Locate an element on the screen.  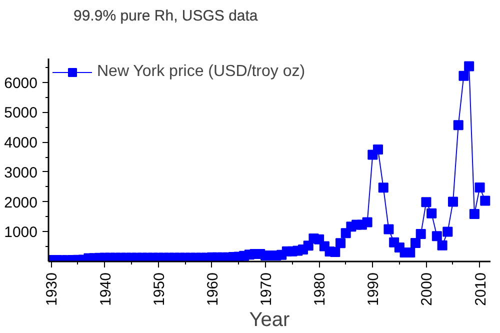
legend-label: New York price (USD/troy oz) is located at coordinates (201, 72).